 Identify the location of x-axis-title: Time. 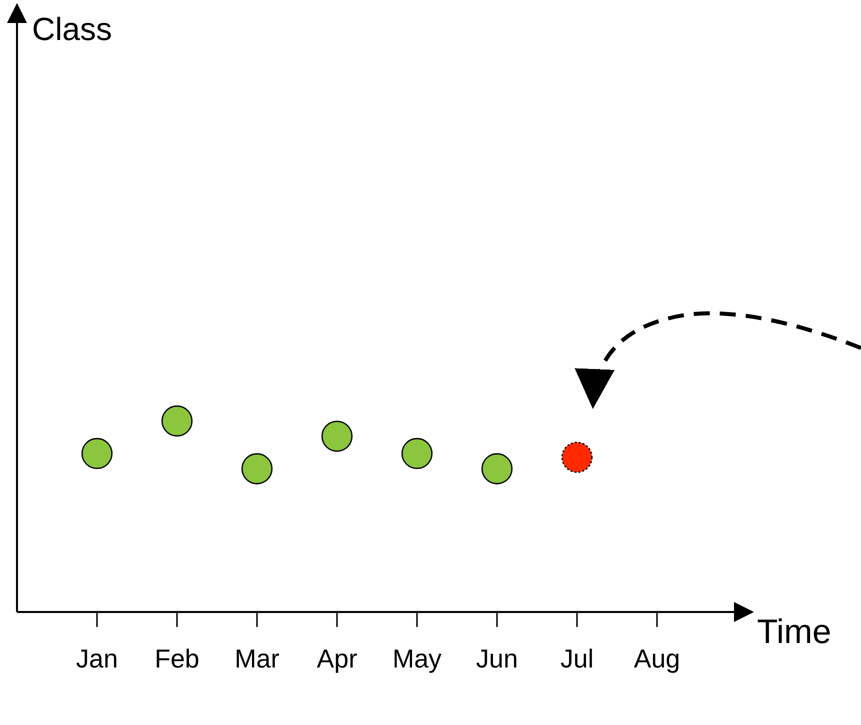
(794, 632).